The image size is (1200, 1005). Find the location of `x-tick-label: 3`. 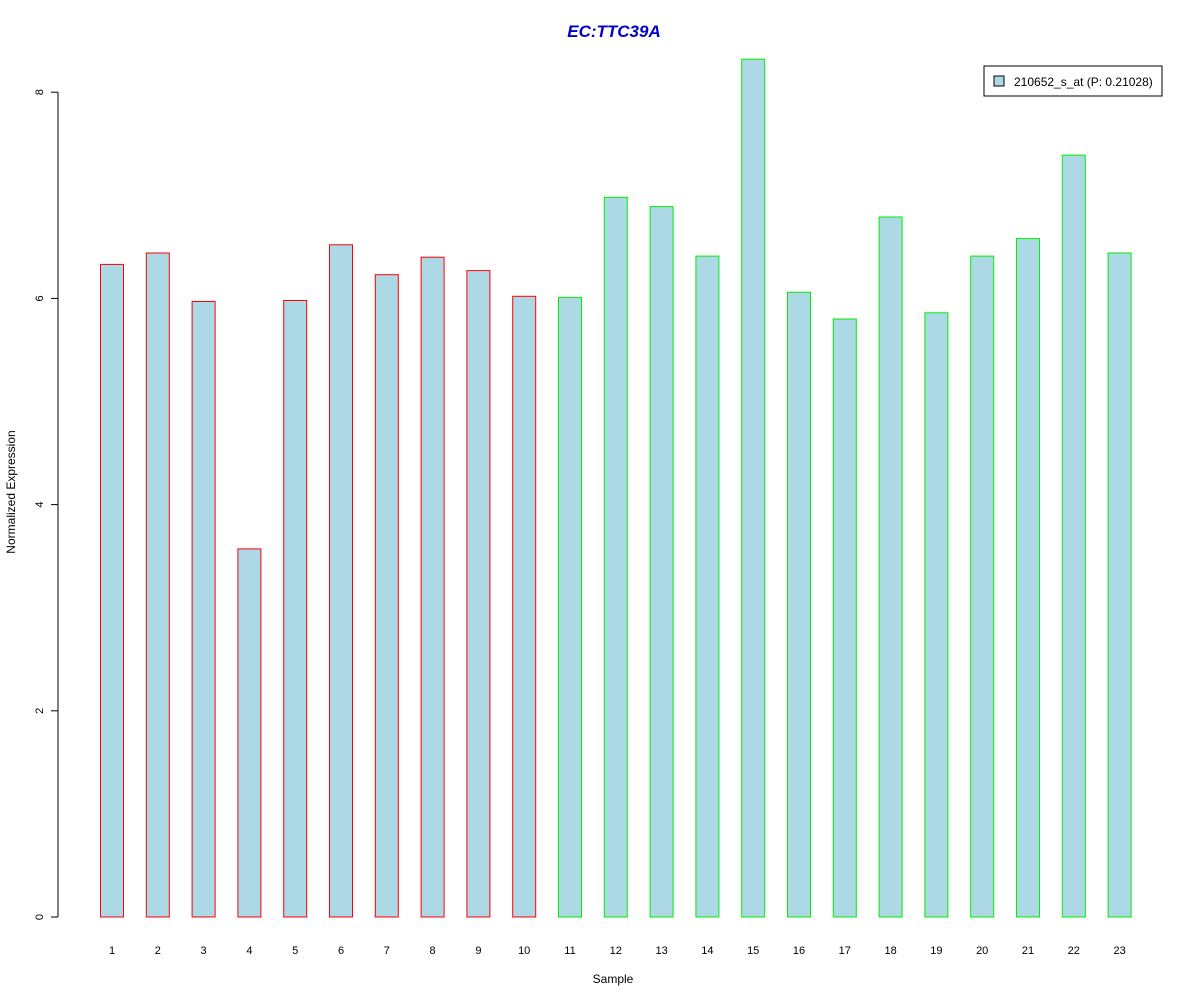

x-tick-label: 3 is located at coordinates (204, 951).